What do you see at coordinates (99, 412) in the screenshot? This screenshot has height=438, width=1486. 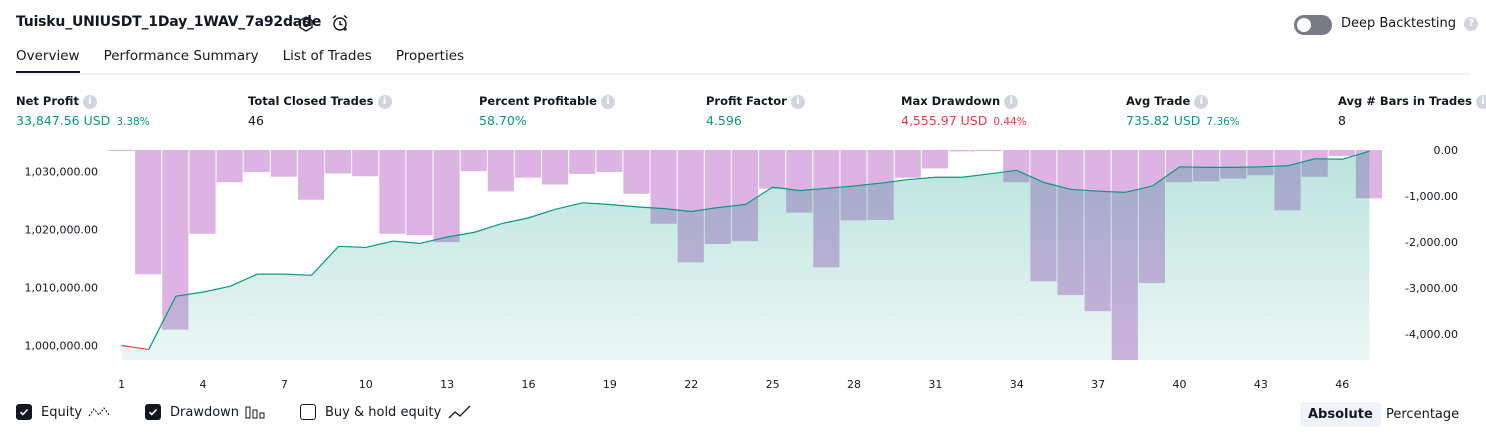 I see `equity-line-icon` at bounding box center [99, 412].